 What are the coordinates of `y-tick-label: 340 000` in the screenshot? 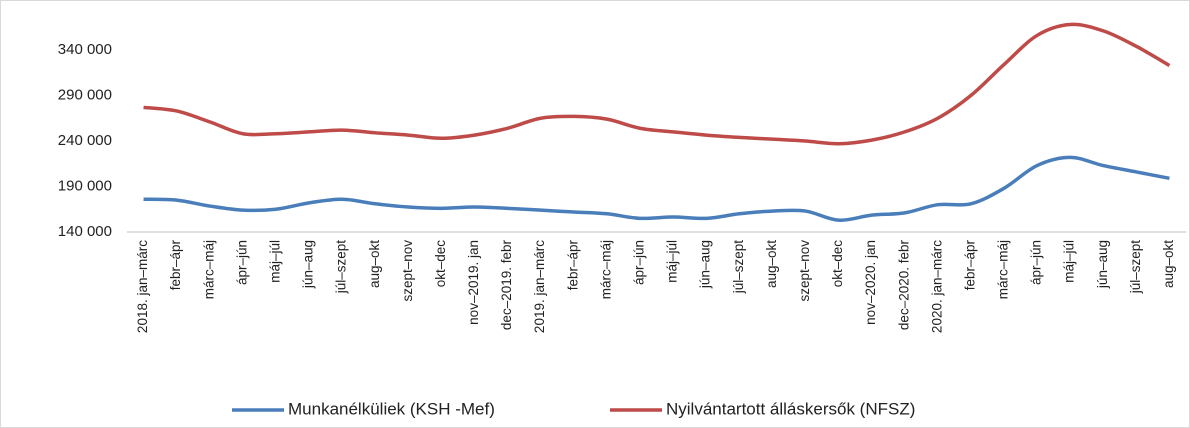 It's located at (85, 49).